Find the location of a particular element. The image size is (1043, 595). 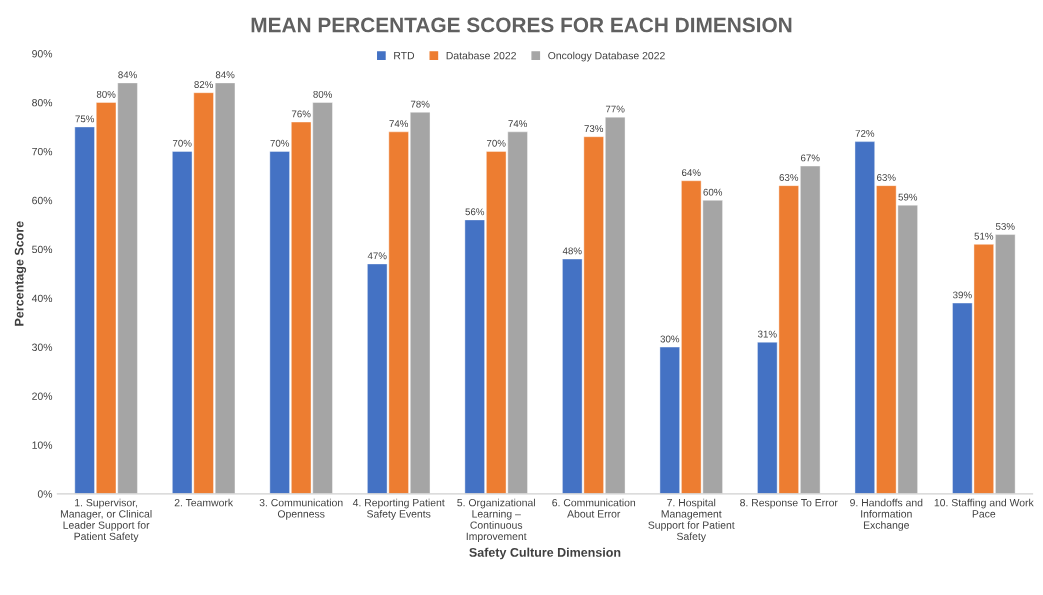

x-tick-label: 1. Supervisor, Manager, or Clinical Leader Support for Patient Safety is located at coordinates (106, 520).